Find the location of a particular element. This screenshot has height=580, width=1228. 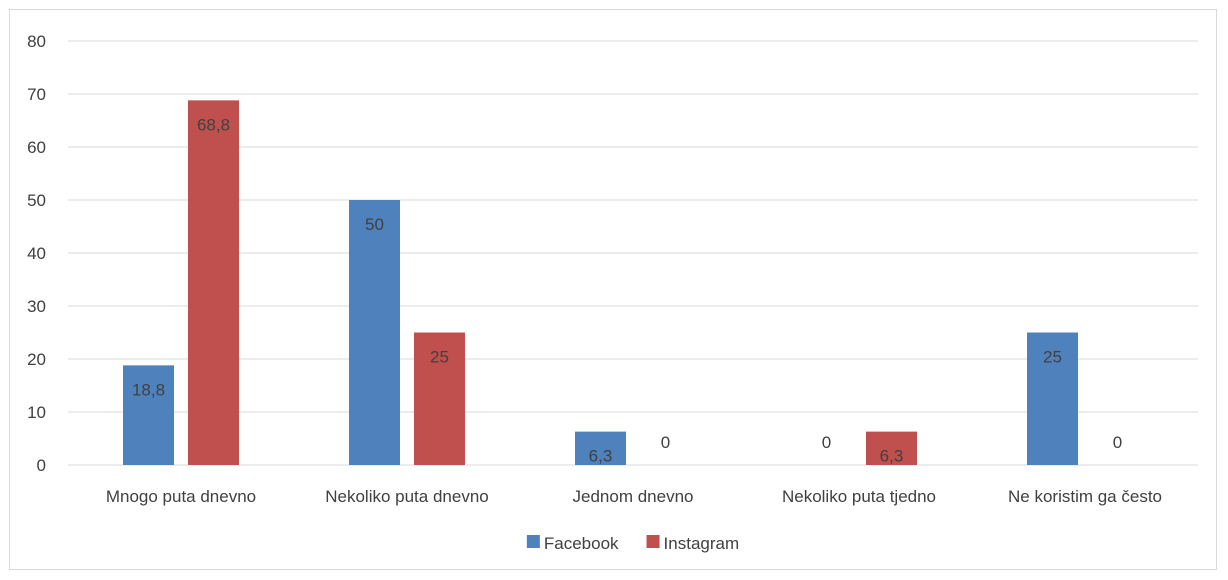

bar-instagram-nekoliko-puta-tjedno is located at coordinates (891, 448).